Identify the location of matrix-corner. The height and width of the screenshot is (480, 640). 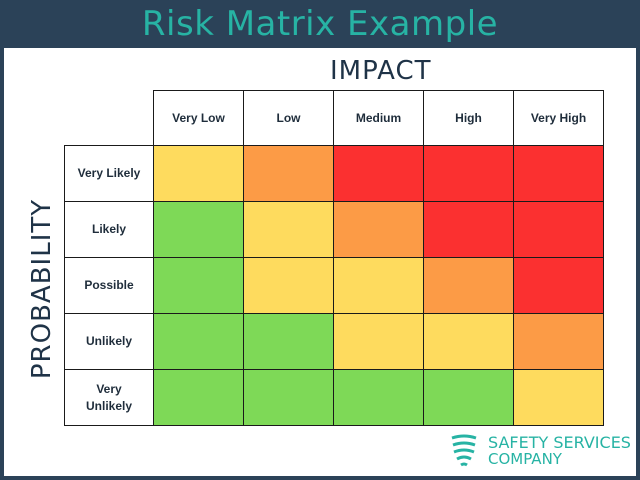
(109, 118).